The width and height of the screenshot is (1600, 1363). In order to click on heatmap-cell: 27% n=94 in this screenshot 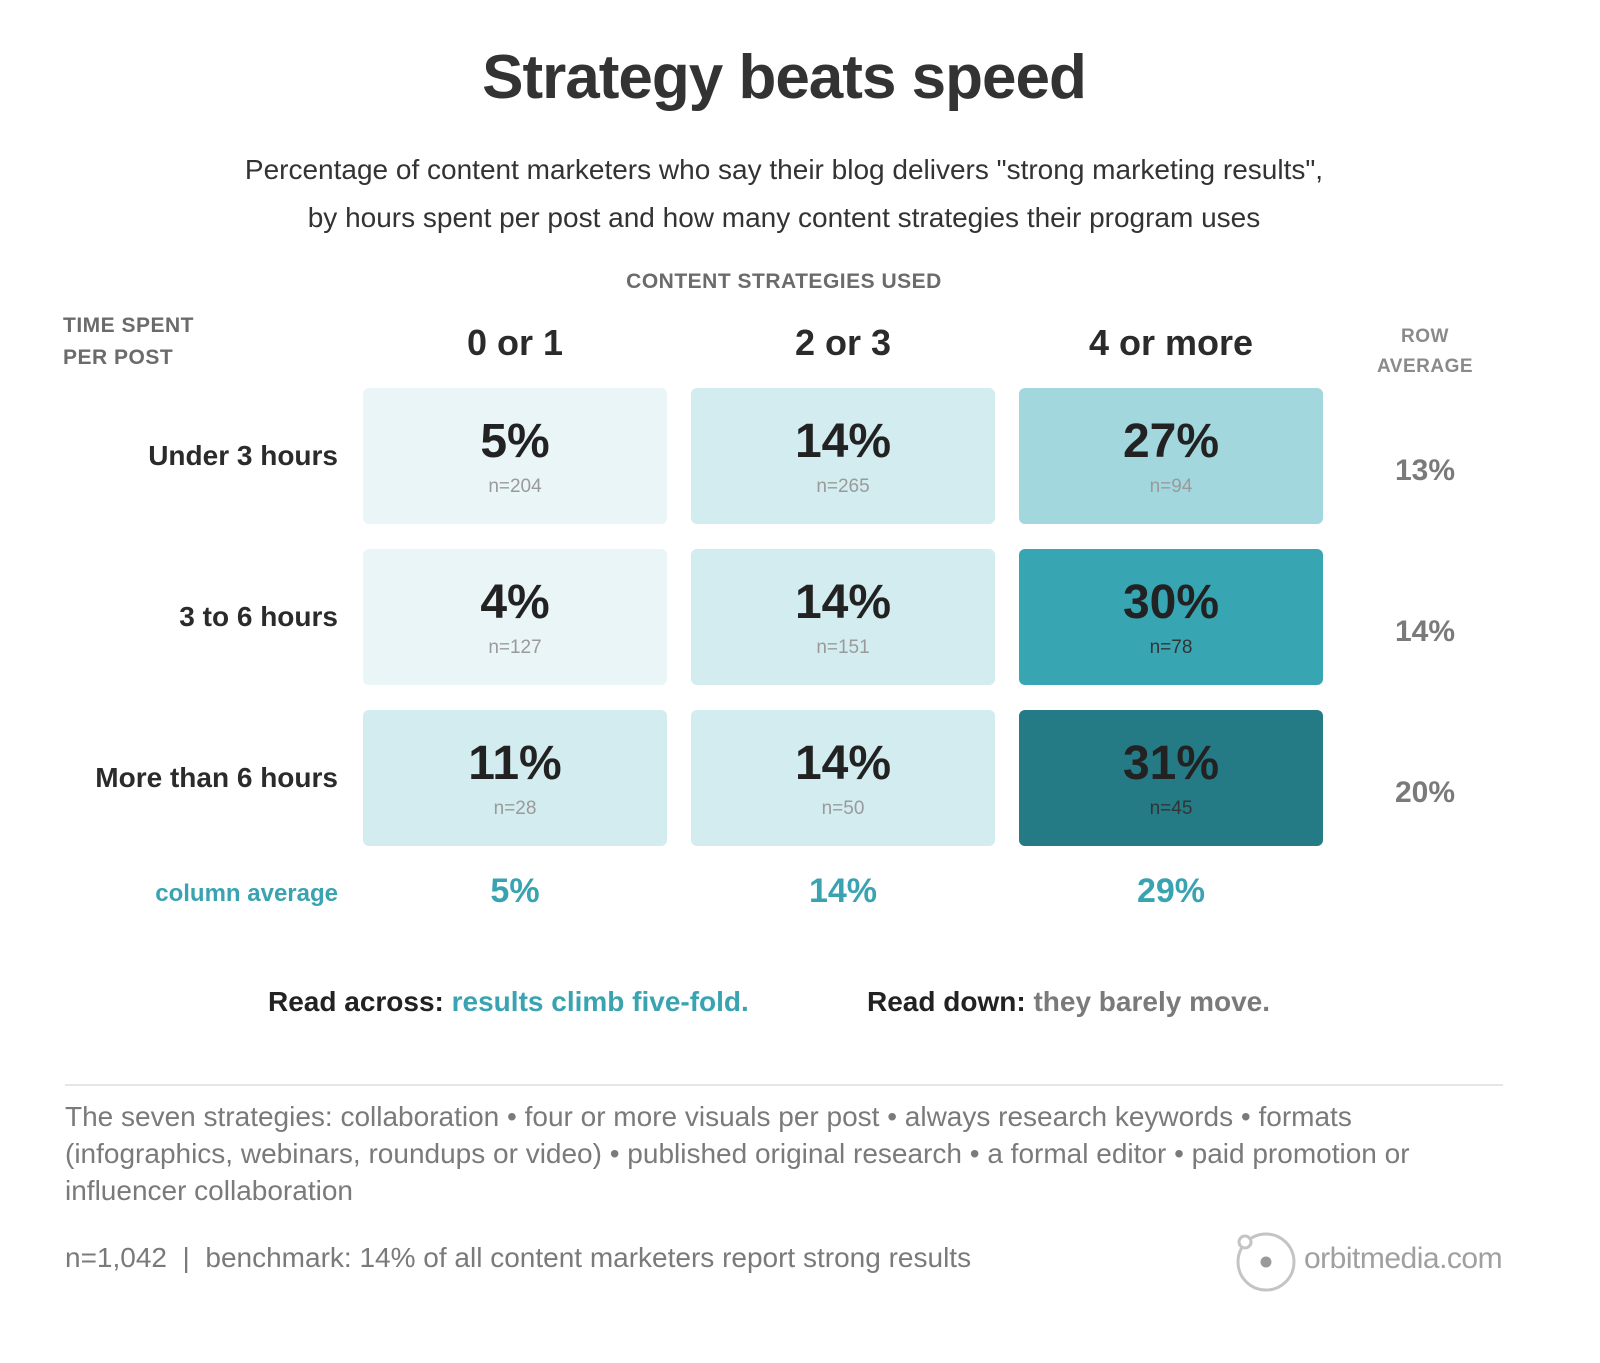, I will do `click(1171, 456)`.